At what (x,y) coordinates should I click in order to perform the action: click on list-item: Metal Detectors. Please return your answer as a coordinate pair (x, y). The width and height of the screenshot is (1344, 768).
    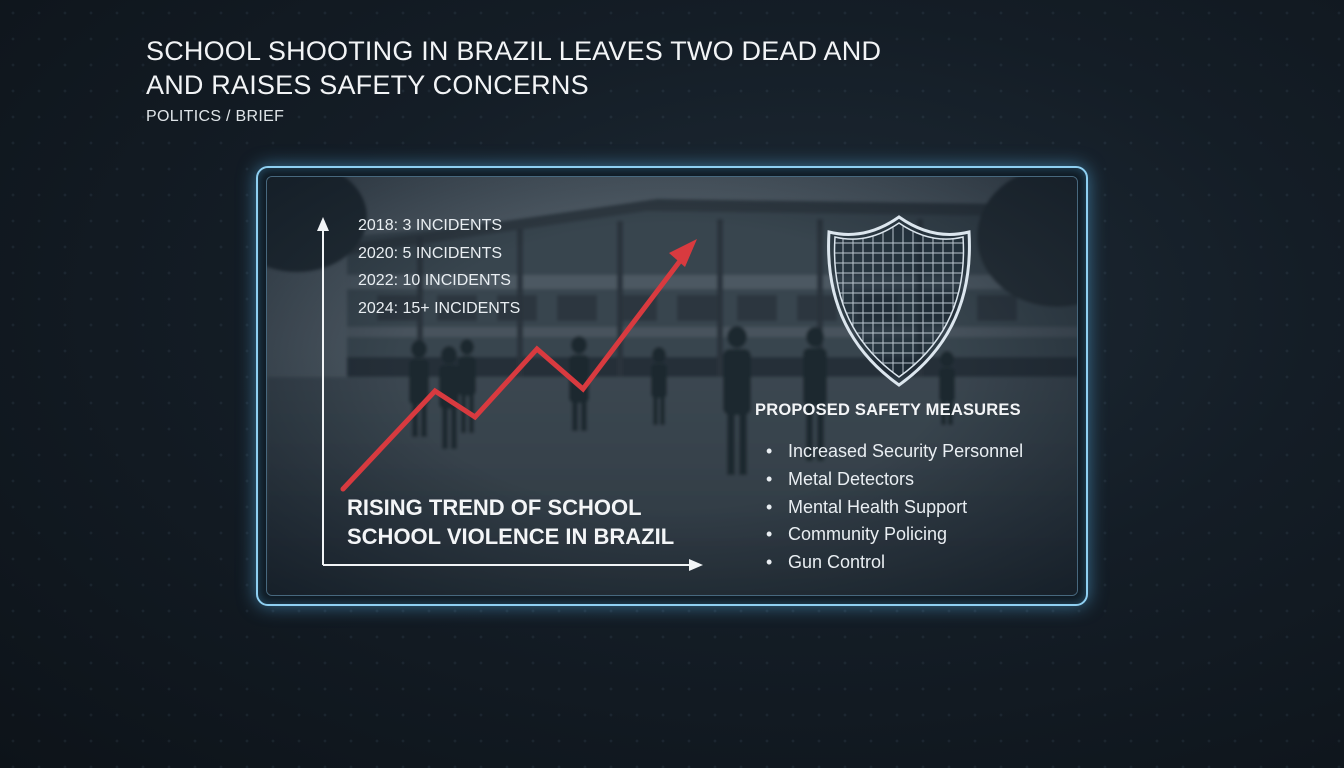
    Looking at the image, I should click on (894, 480).